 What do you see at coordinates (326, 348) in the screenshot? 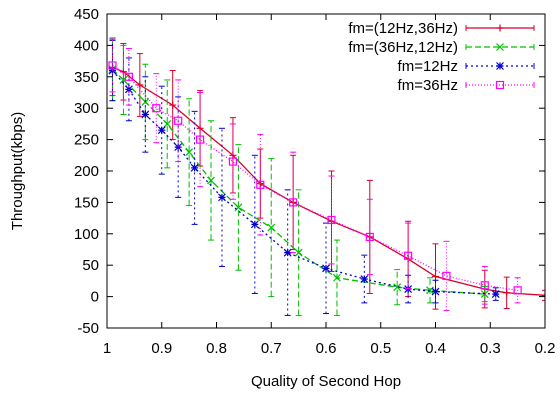
I see `x-tick-label: 0.6` at bounding box center [326, 348].